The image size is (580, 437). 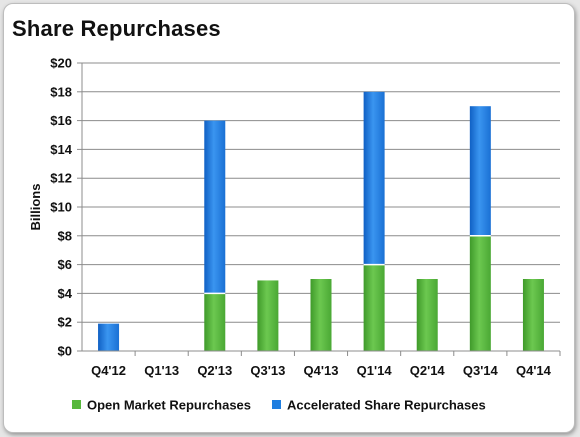 I want to click on y-tick-label: $16, so click(x=61, y=120).